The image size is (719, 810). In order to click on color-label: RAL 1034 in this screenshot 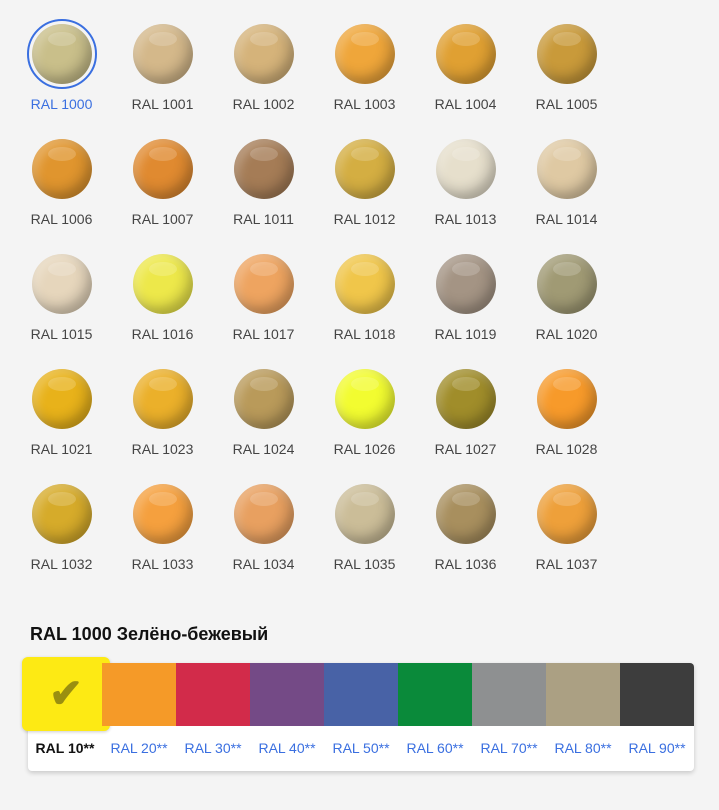, I will do `click(263, 564)`.